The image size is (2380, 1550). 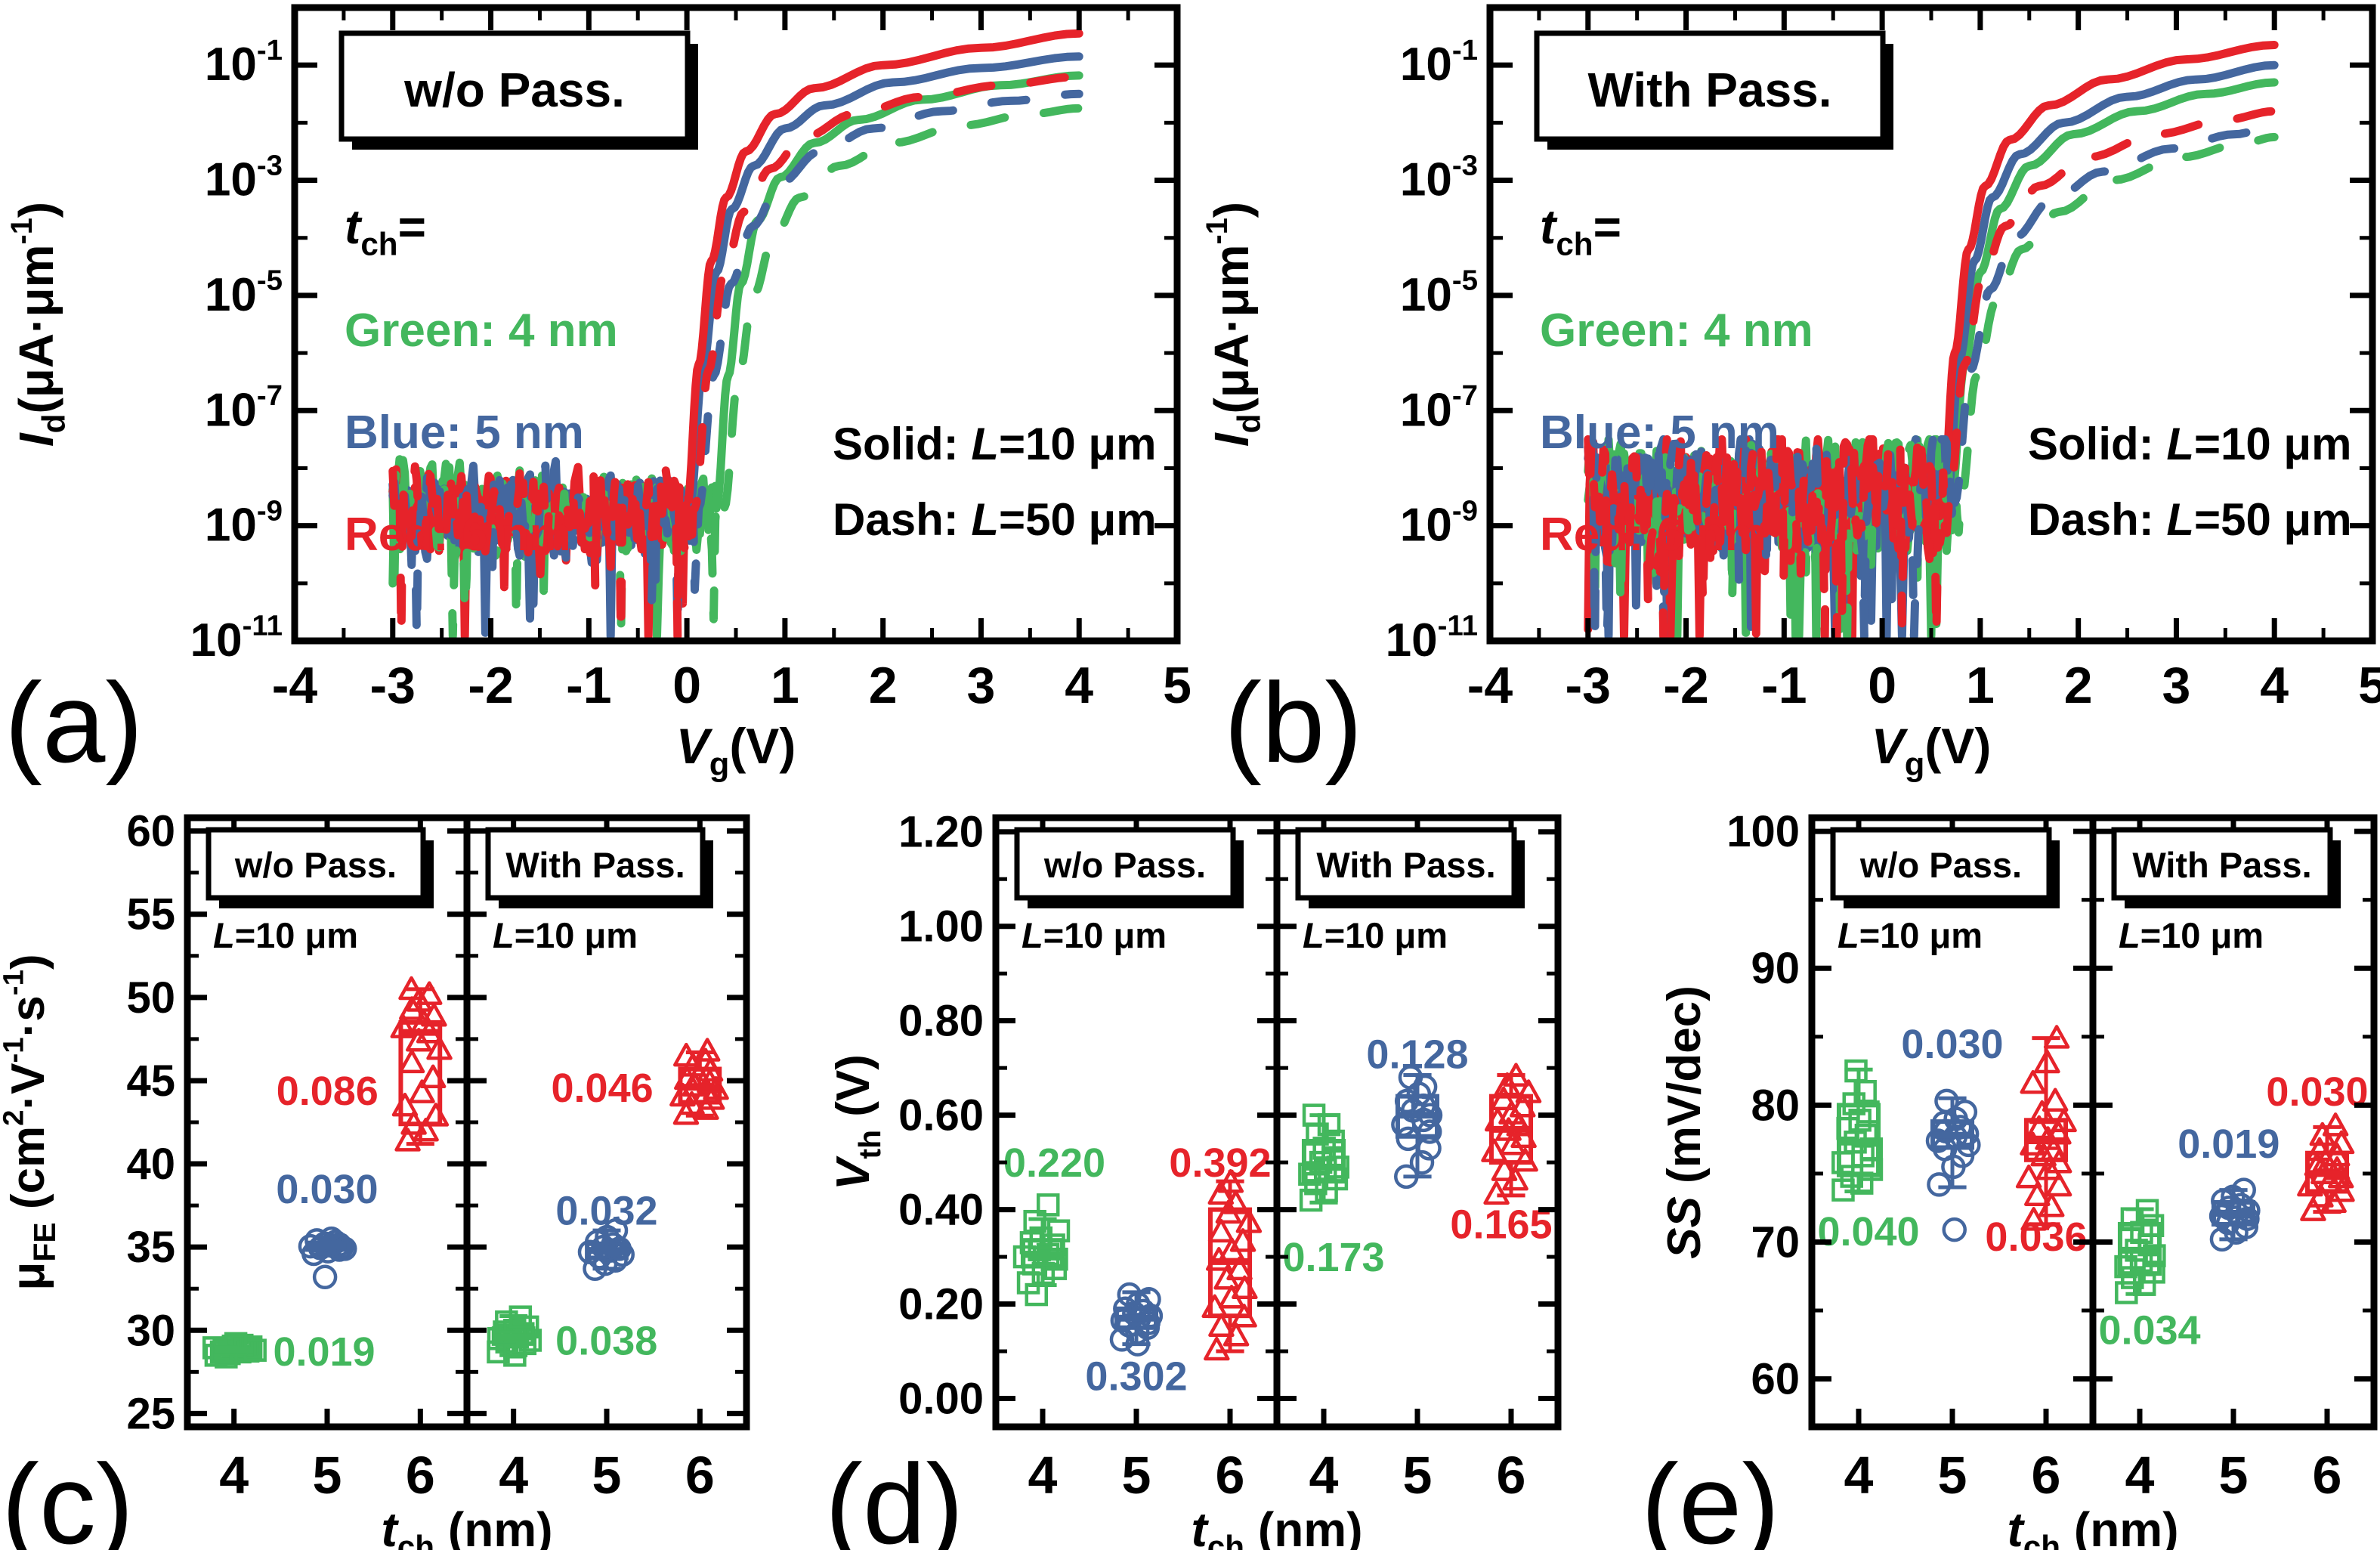 What do you see at coordinates (315, 865) in the screenshot?
I see `text-segment: w/o Pass.` at bounding box center [315, 865].